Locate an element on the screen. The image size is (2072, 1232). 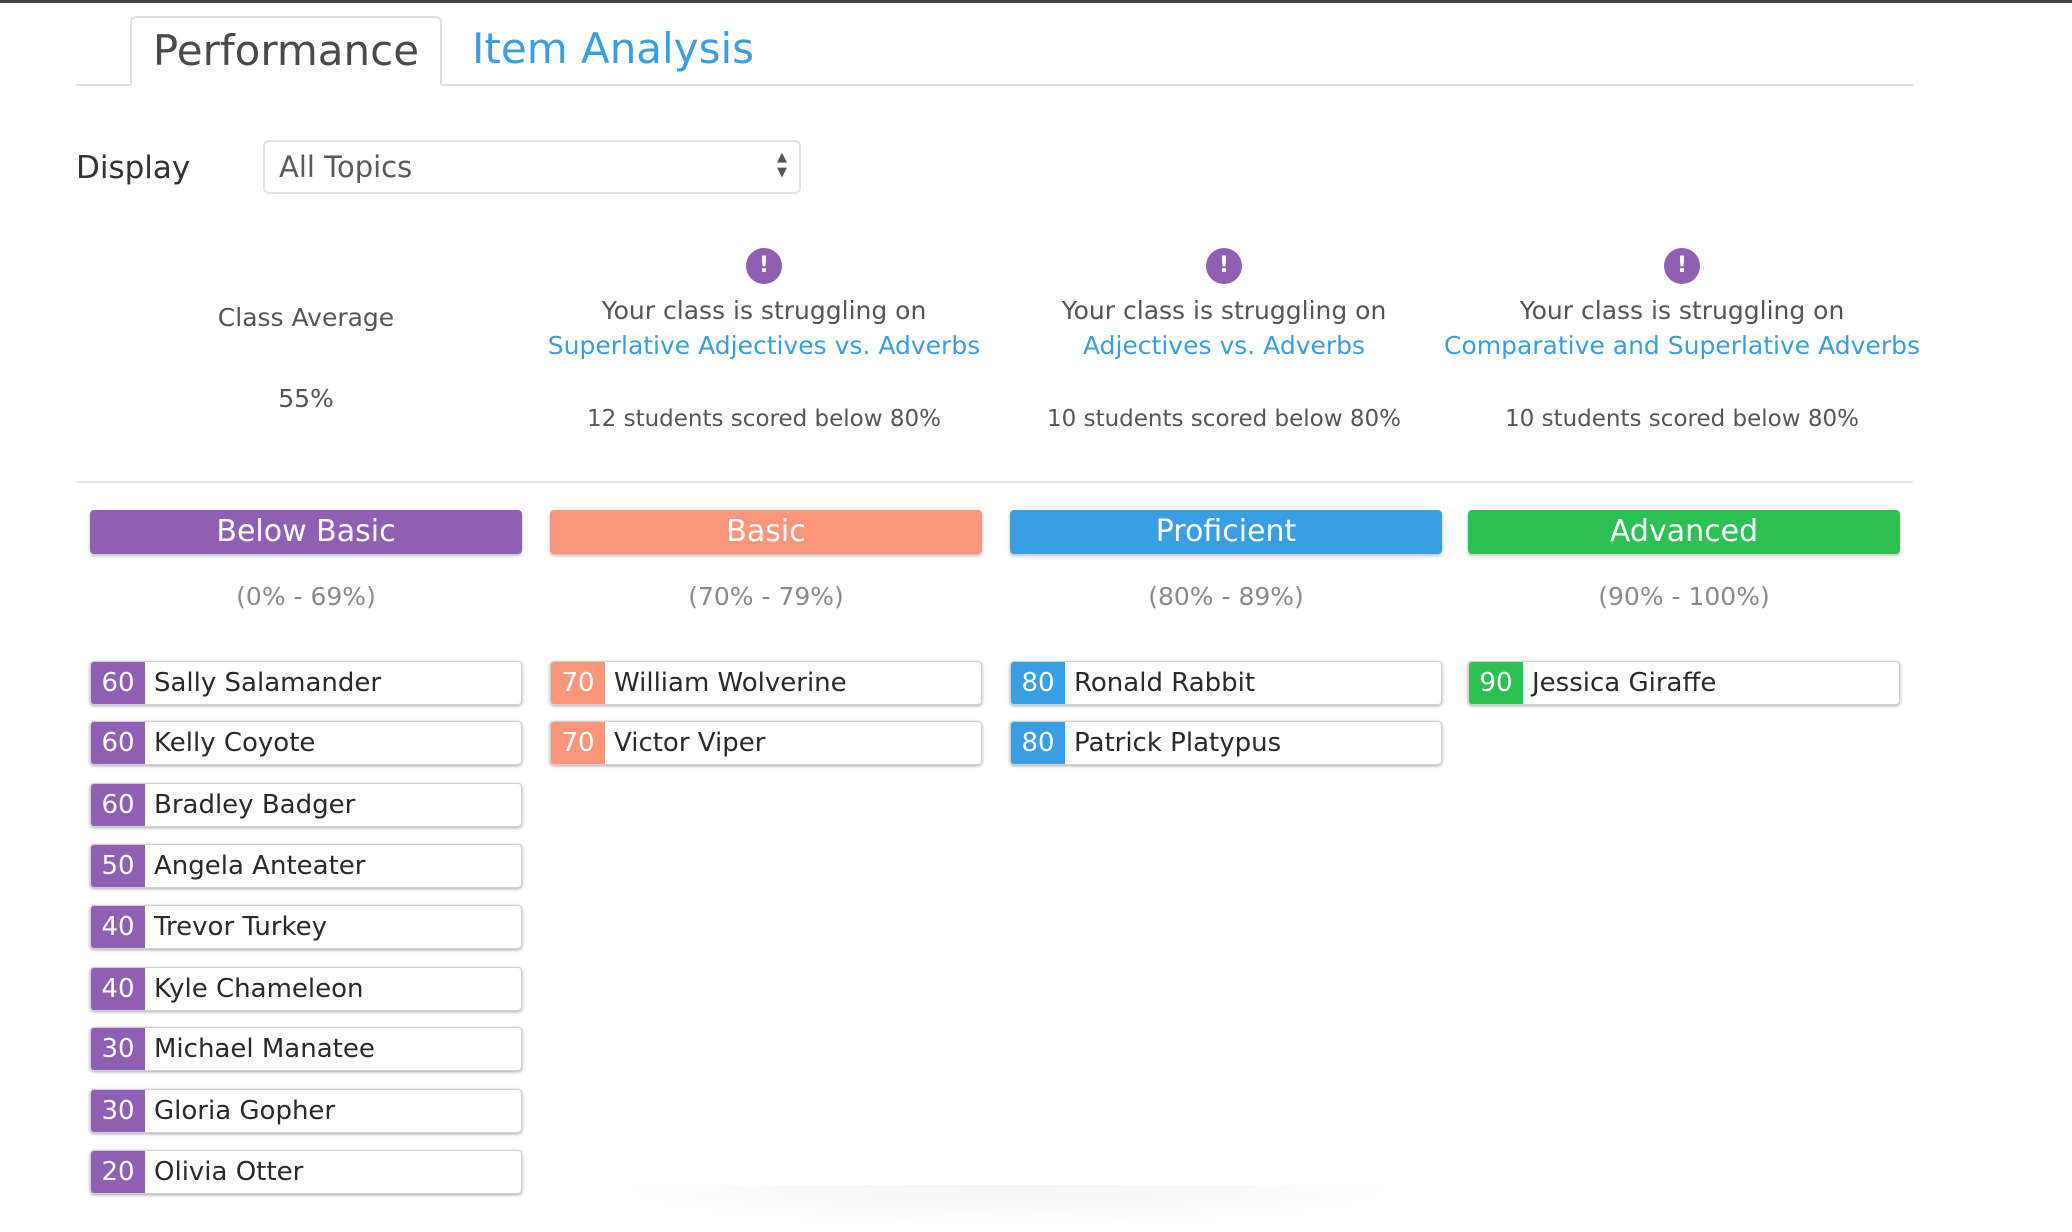
student-card: 20 Olivia Otter is located at coordinates (306, 1172).